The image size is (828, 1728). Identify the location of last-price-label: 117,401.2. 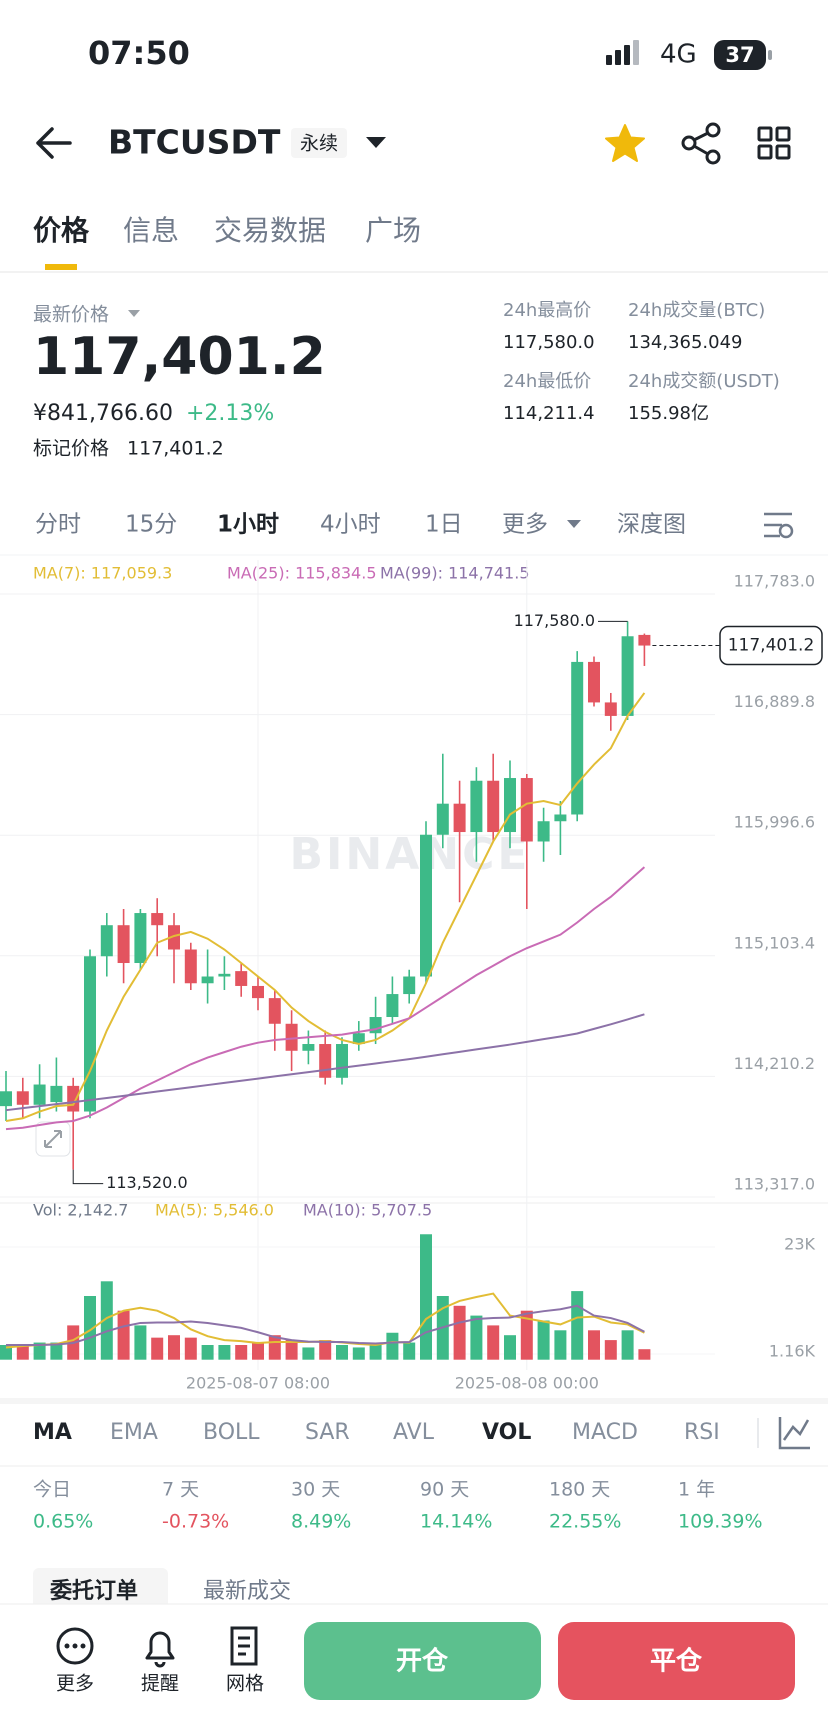
(771, 646).